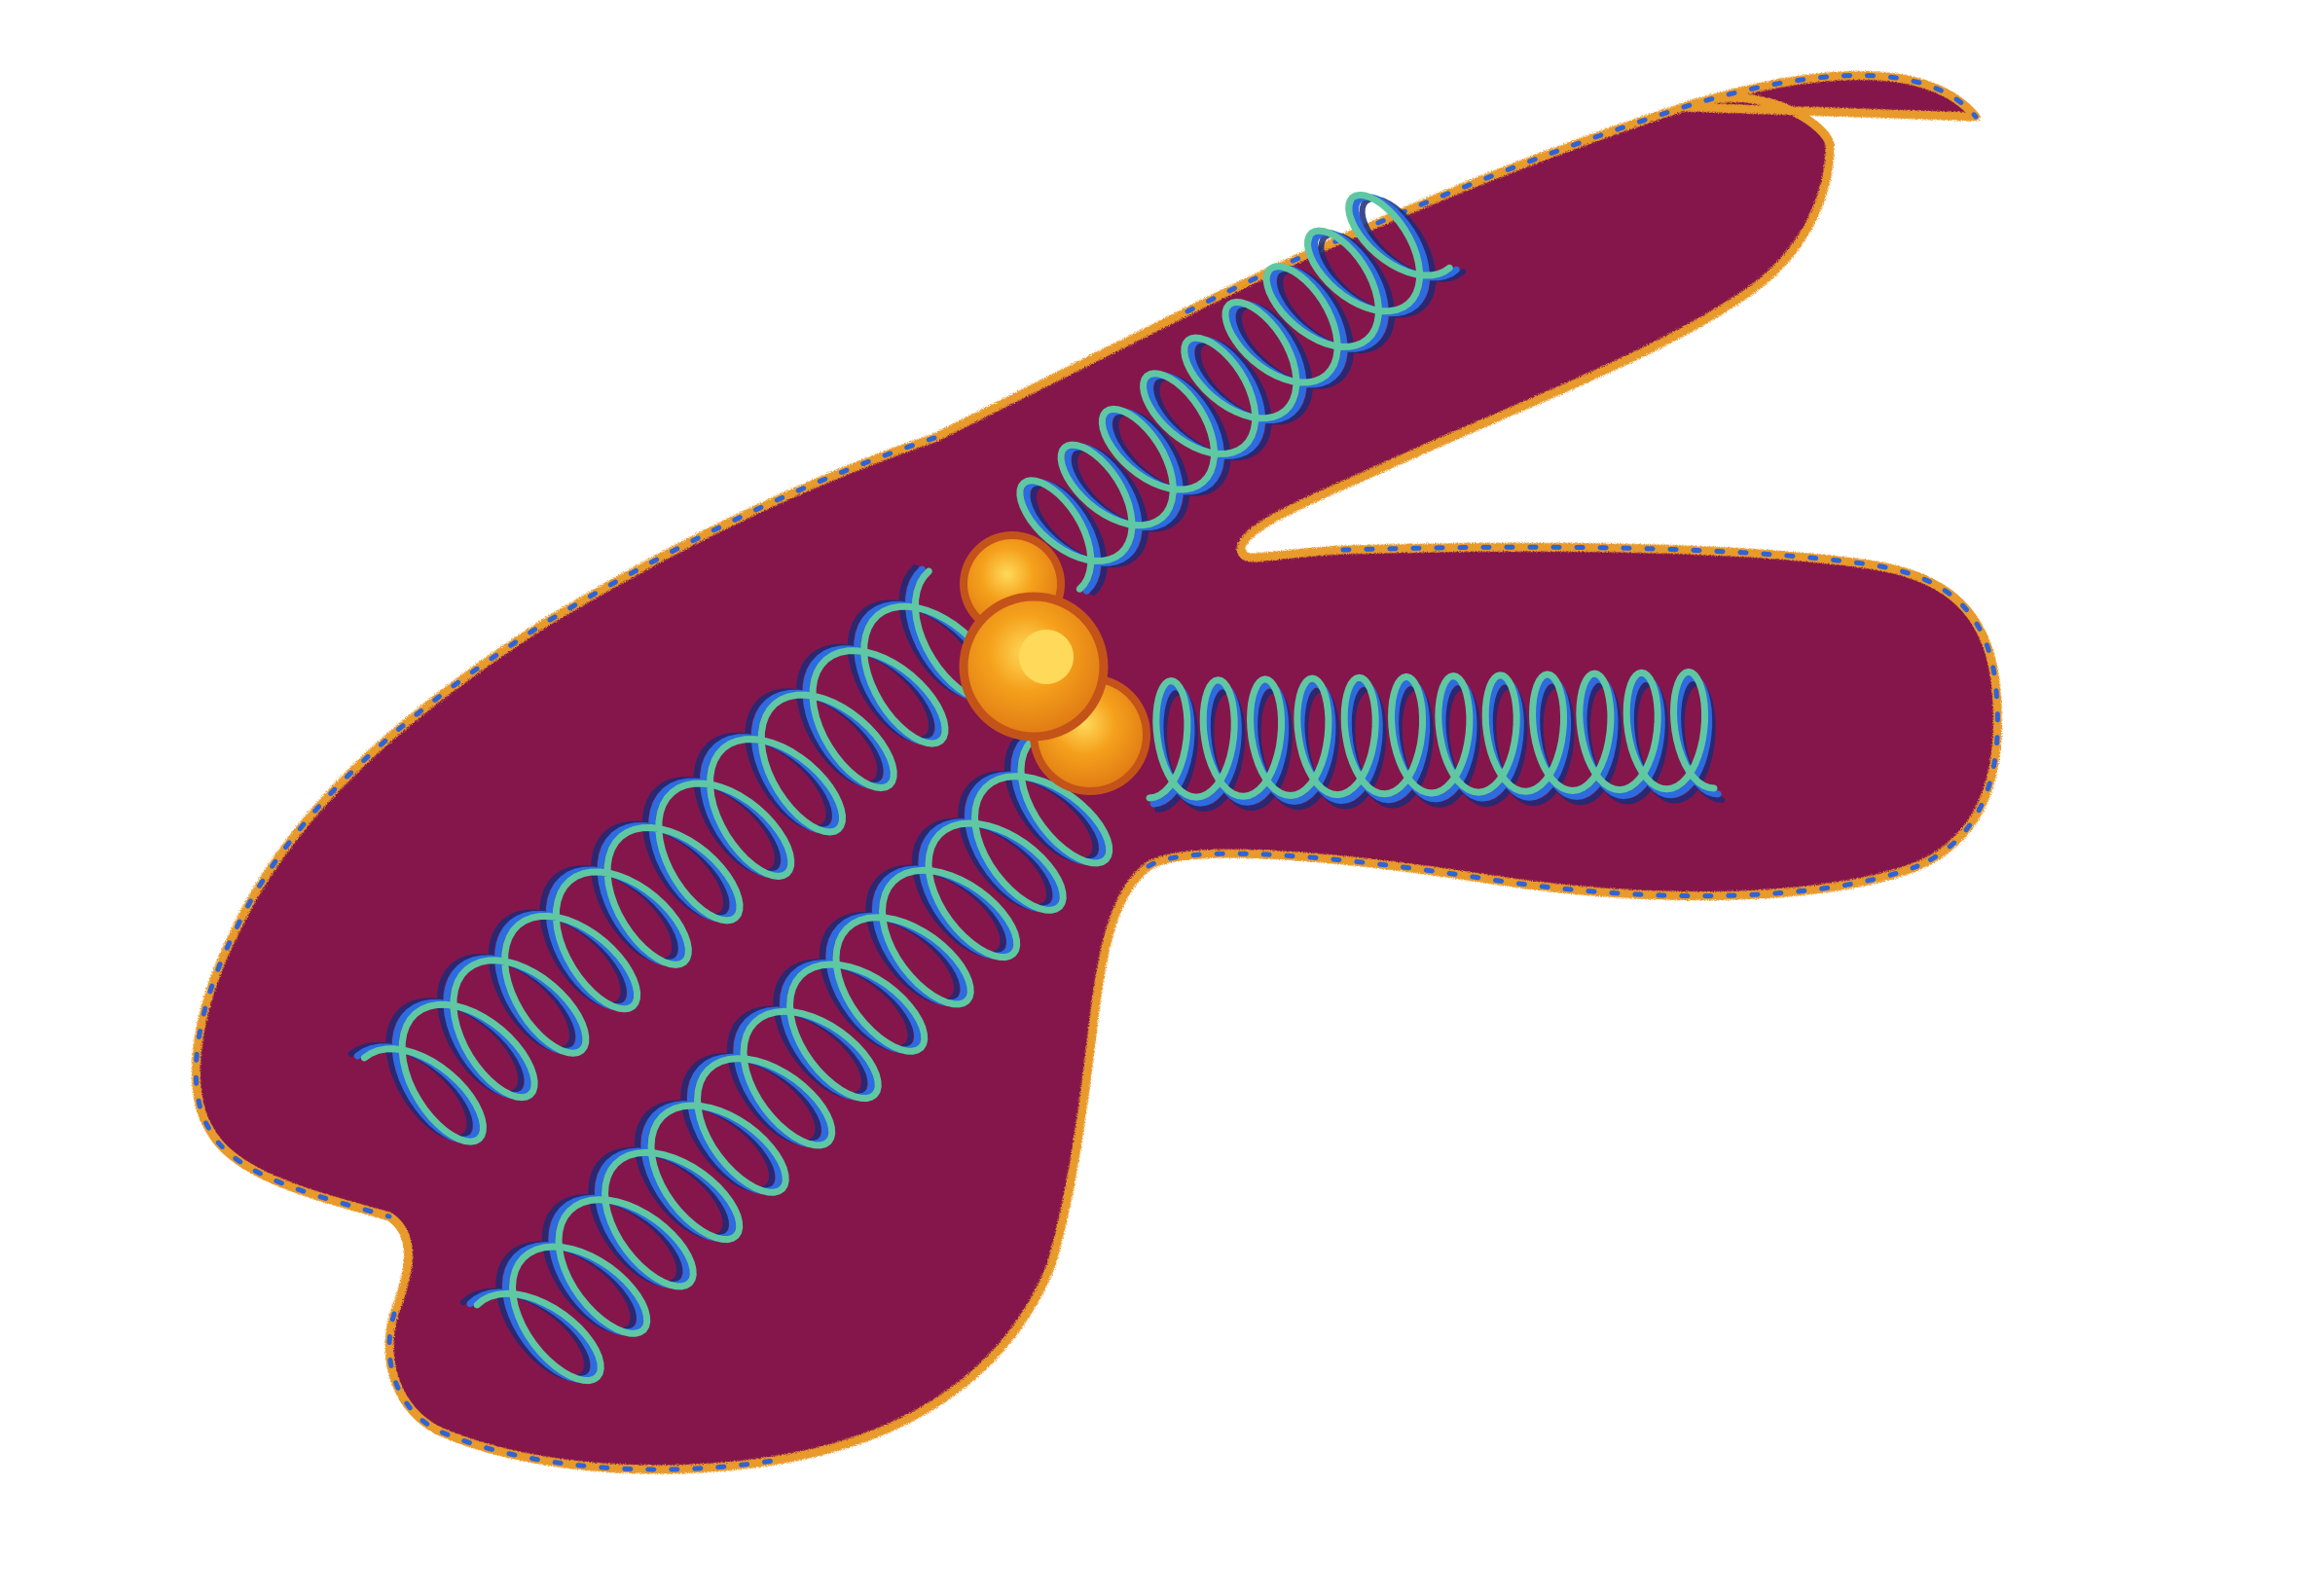  I want to click on coil-right-arm, so click(1436, 740).